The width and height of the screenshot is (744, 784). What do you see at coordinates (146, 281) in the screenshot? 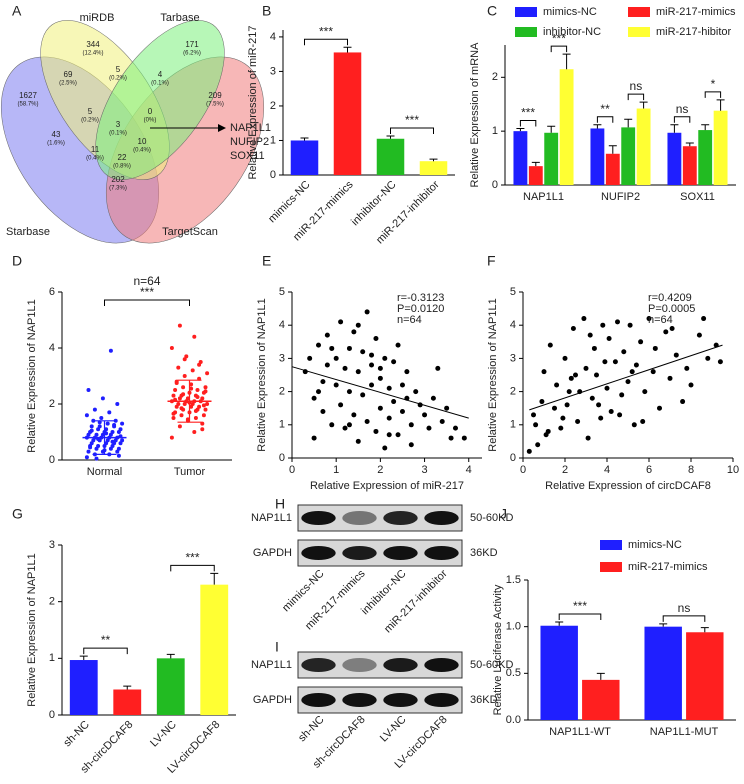
I see `chart-title: n=64` at bounding box center [146, 281].